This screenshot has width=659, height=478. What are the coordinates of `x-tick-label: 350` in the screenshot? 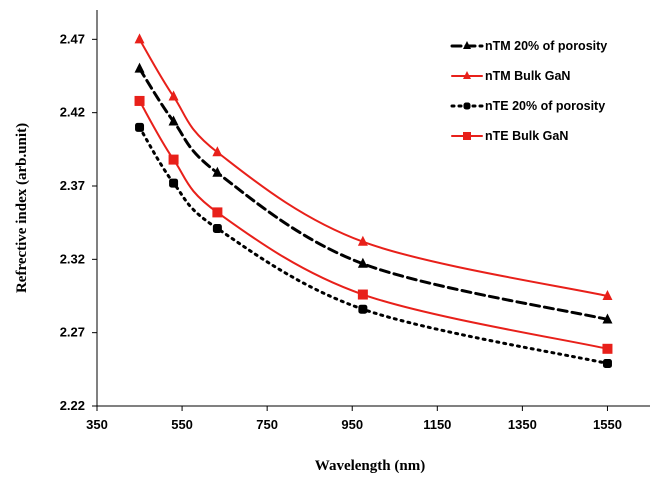 It's located at (97, 424).